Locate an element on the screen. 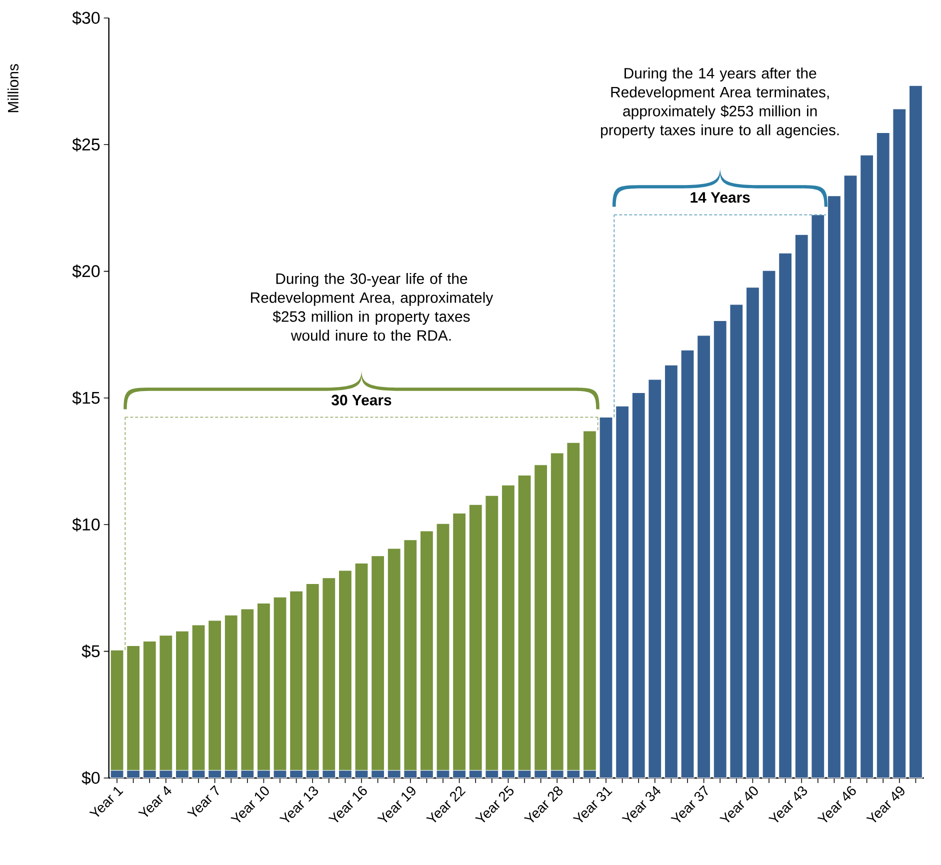 The height and width of the screenshot is (865, 941). x-tick-label: Year 13 is located at coordinates (298, 804).